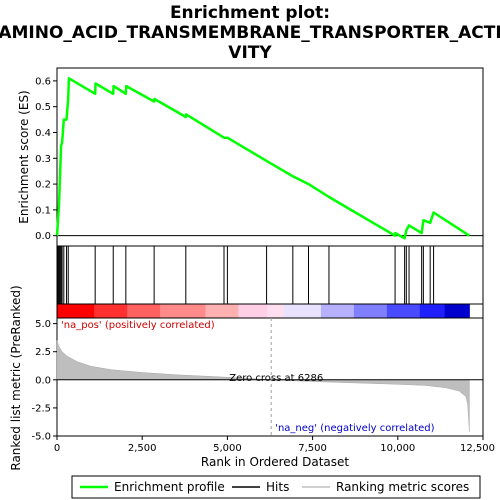 This screenshot has height=500, width=500. I want to click on correlation-gradient-bar, so click(270, 311).